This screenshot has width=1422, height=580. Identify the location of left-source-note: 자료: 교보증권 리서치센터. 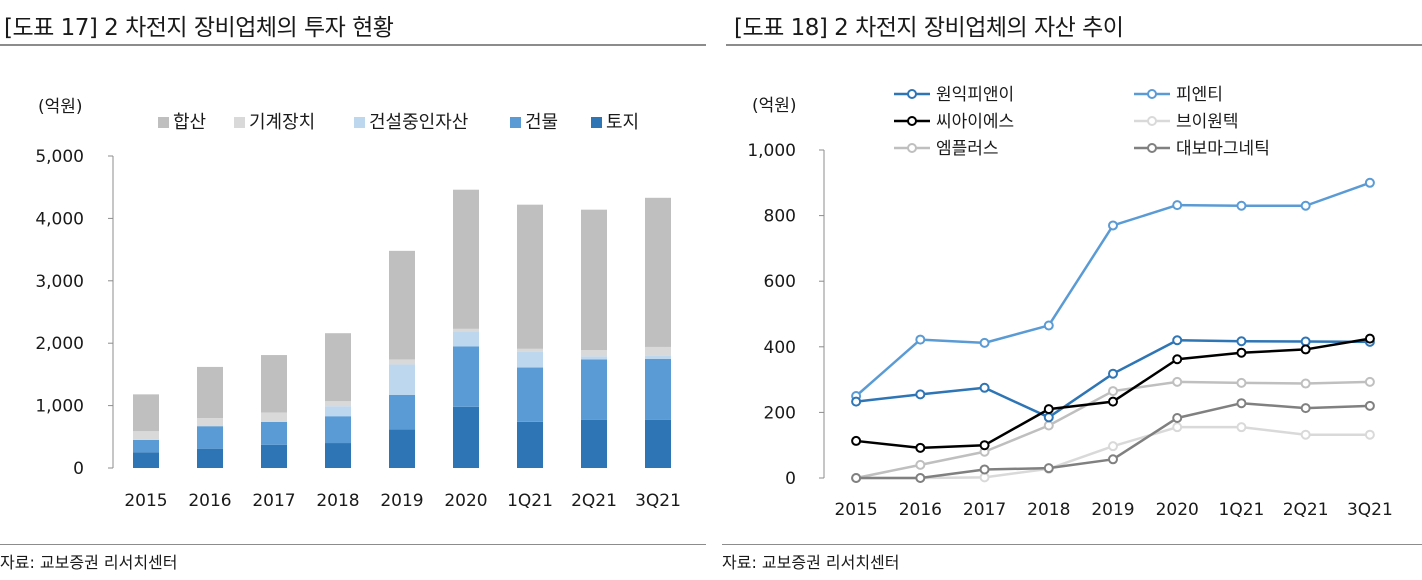
(89, 562).